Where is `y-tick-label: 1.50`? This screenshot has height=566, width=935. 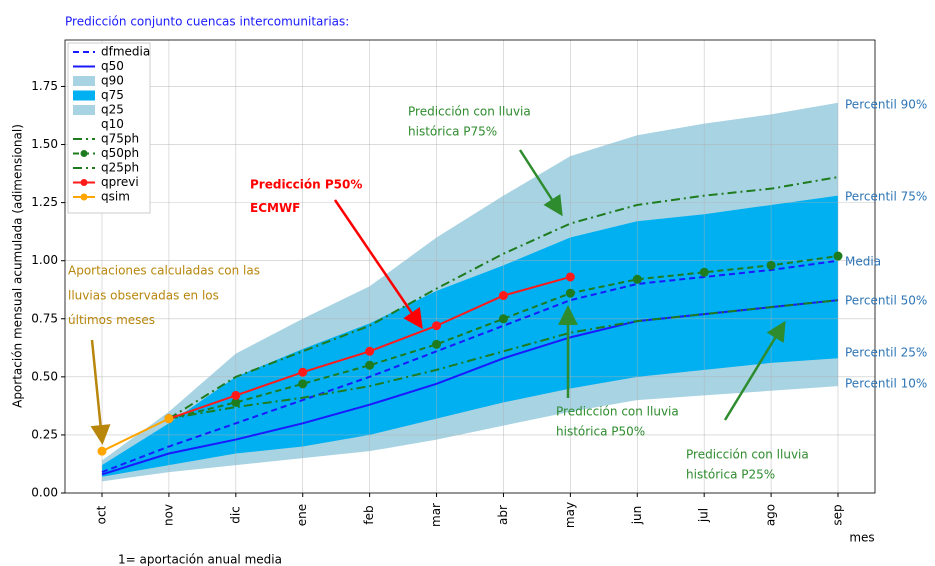 y-tick-label: 1.50 is located at coordinates (44, 144).